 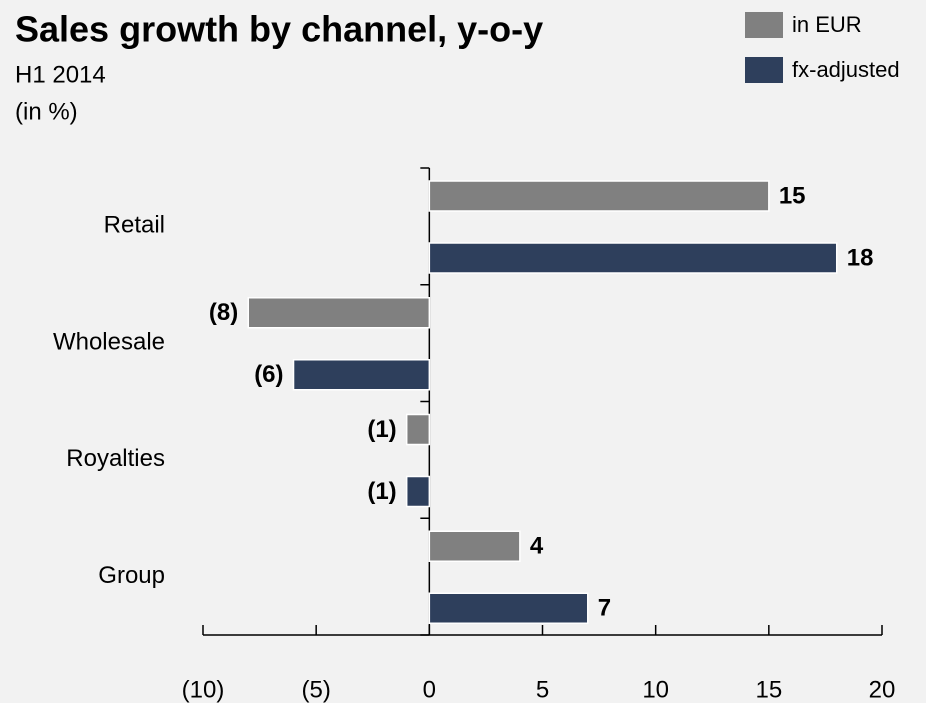 I want to click on x-tick-label: (10), so click(x=203, y=689).